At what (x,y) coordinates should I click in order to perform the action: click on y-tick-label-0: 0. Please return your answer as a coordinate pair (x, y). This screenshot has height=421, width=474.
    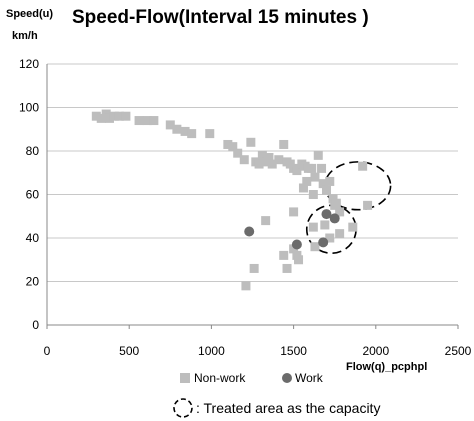
    Looking at the image, I should click on (35, 325).